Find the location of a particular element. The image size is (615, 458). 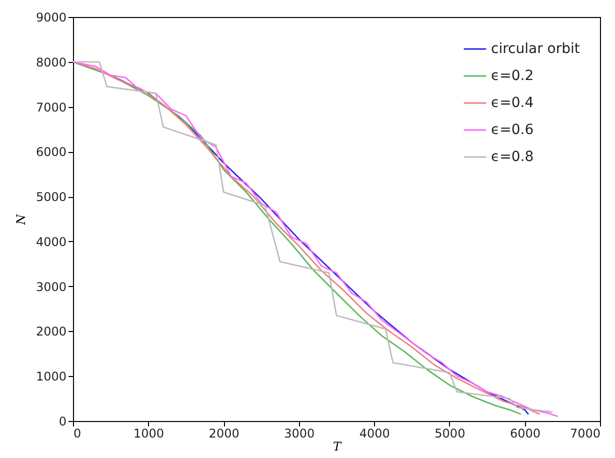

x-tick-label: 1000 is located at coordinates (149, 433).